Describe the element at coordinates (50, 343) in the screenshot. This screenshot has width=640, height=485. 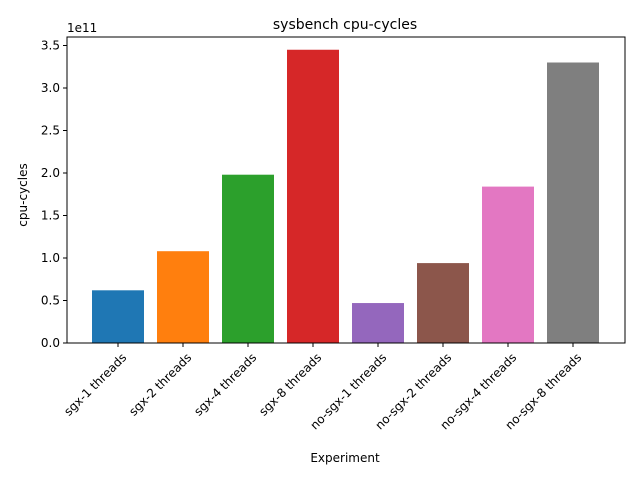
I see `y-tick-label: 0.0` at that location.